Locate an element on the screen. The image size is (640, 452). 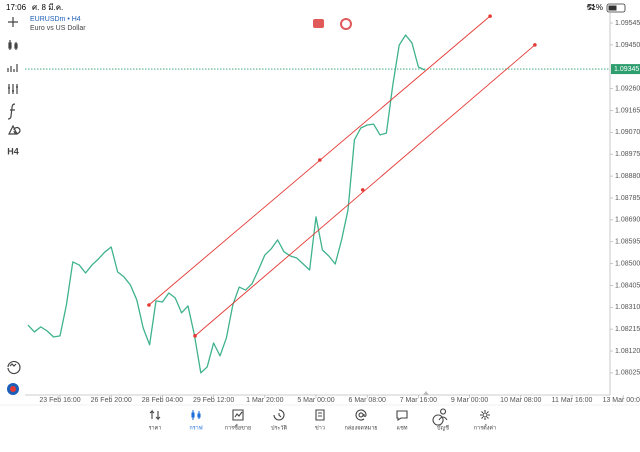
one-click-trading-icon is located at coordinates (318, 23).